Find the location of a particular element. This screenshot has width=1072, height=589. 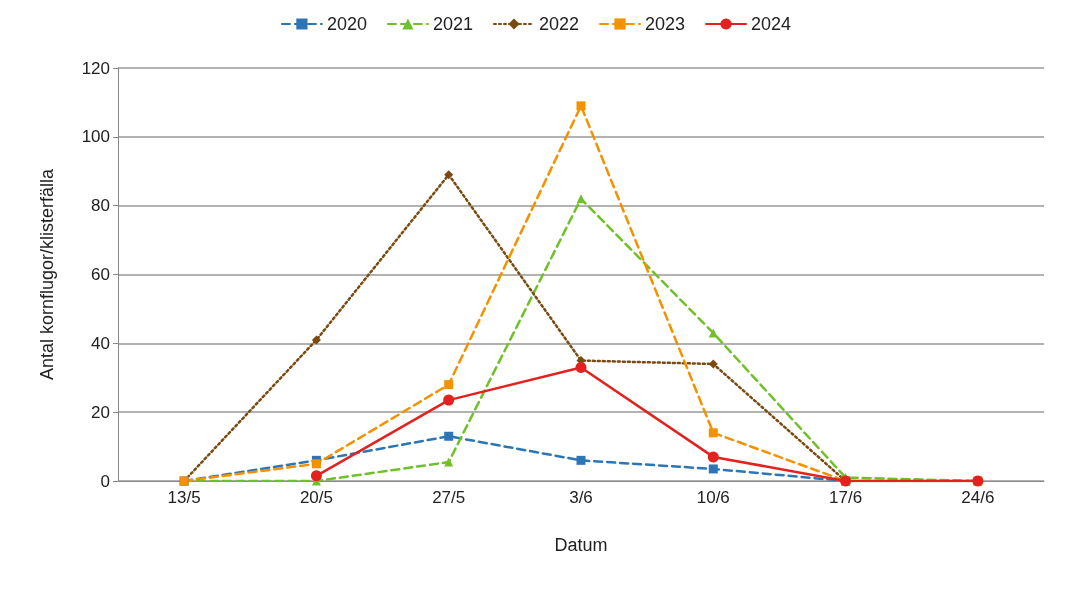

x-tick-label: 17/6 is located at coordinates (846, 497).